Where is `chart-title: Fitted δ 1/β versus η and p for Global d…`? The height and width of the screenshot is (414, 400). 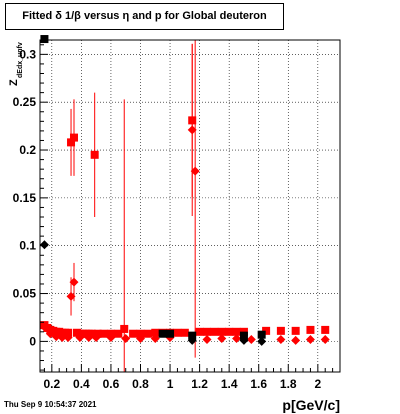
chart-title: Fitted δ 1/β versus η and p for Global d… is located at coordinates (144, 16).